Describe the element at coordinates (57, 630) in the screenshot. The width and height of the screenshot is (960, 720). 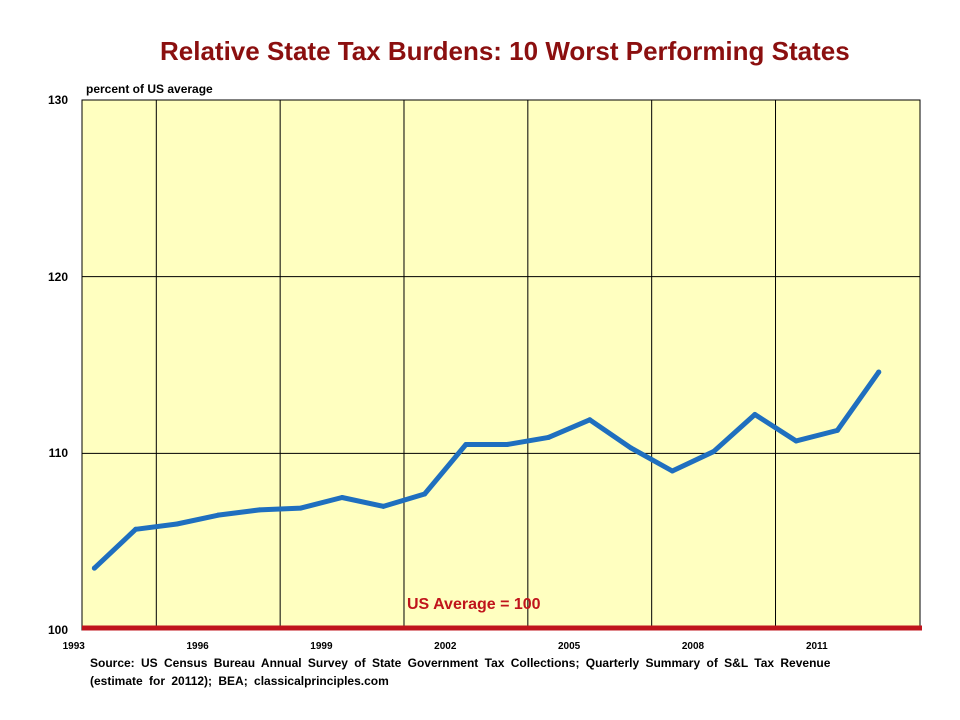
I see `y-tick-label: 100` at that location.